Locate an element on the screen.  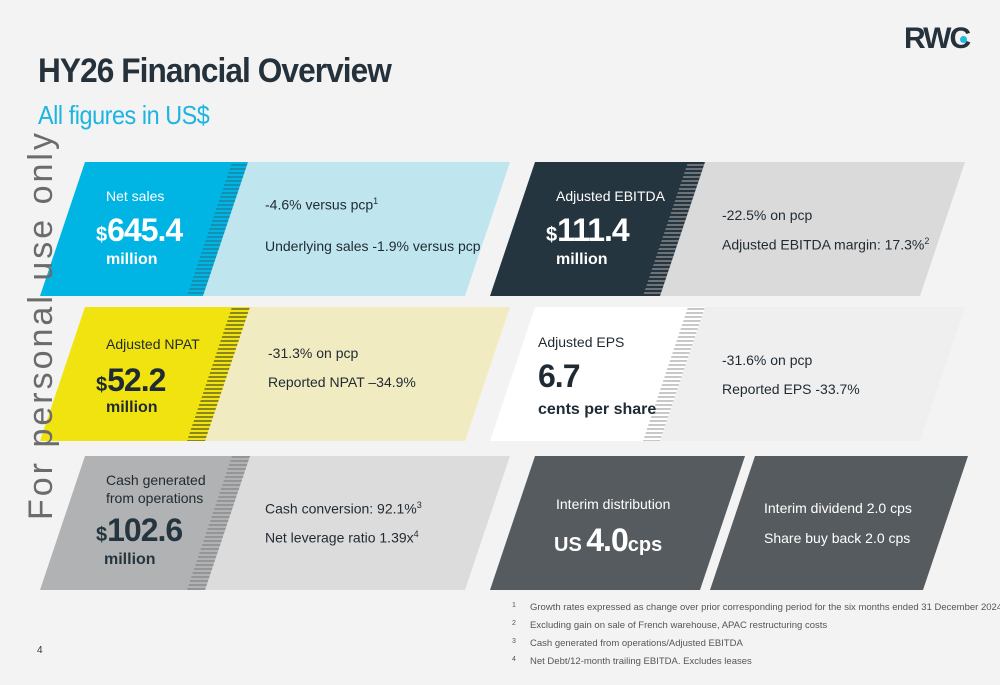
npat-detail-panel is located at coordinates (337, 374).